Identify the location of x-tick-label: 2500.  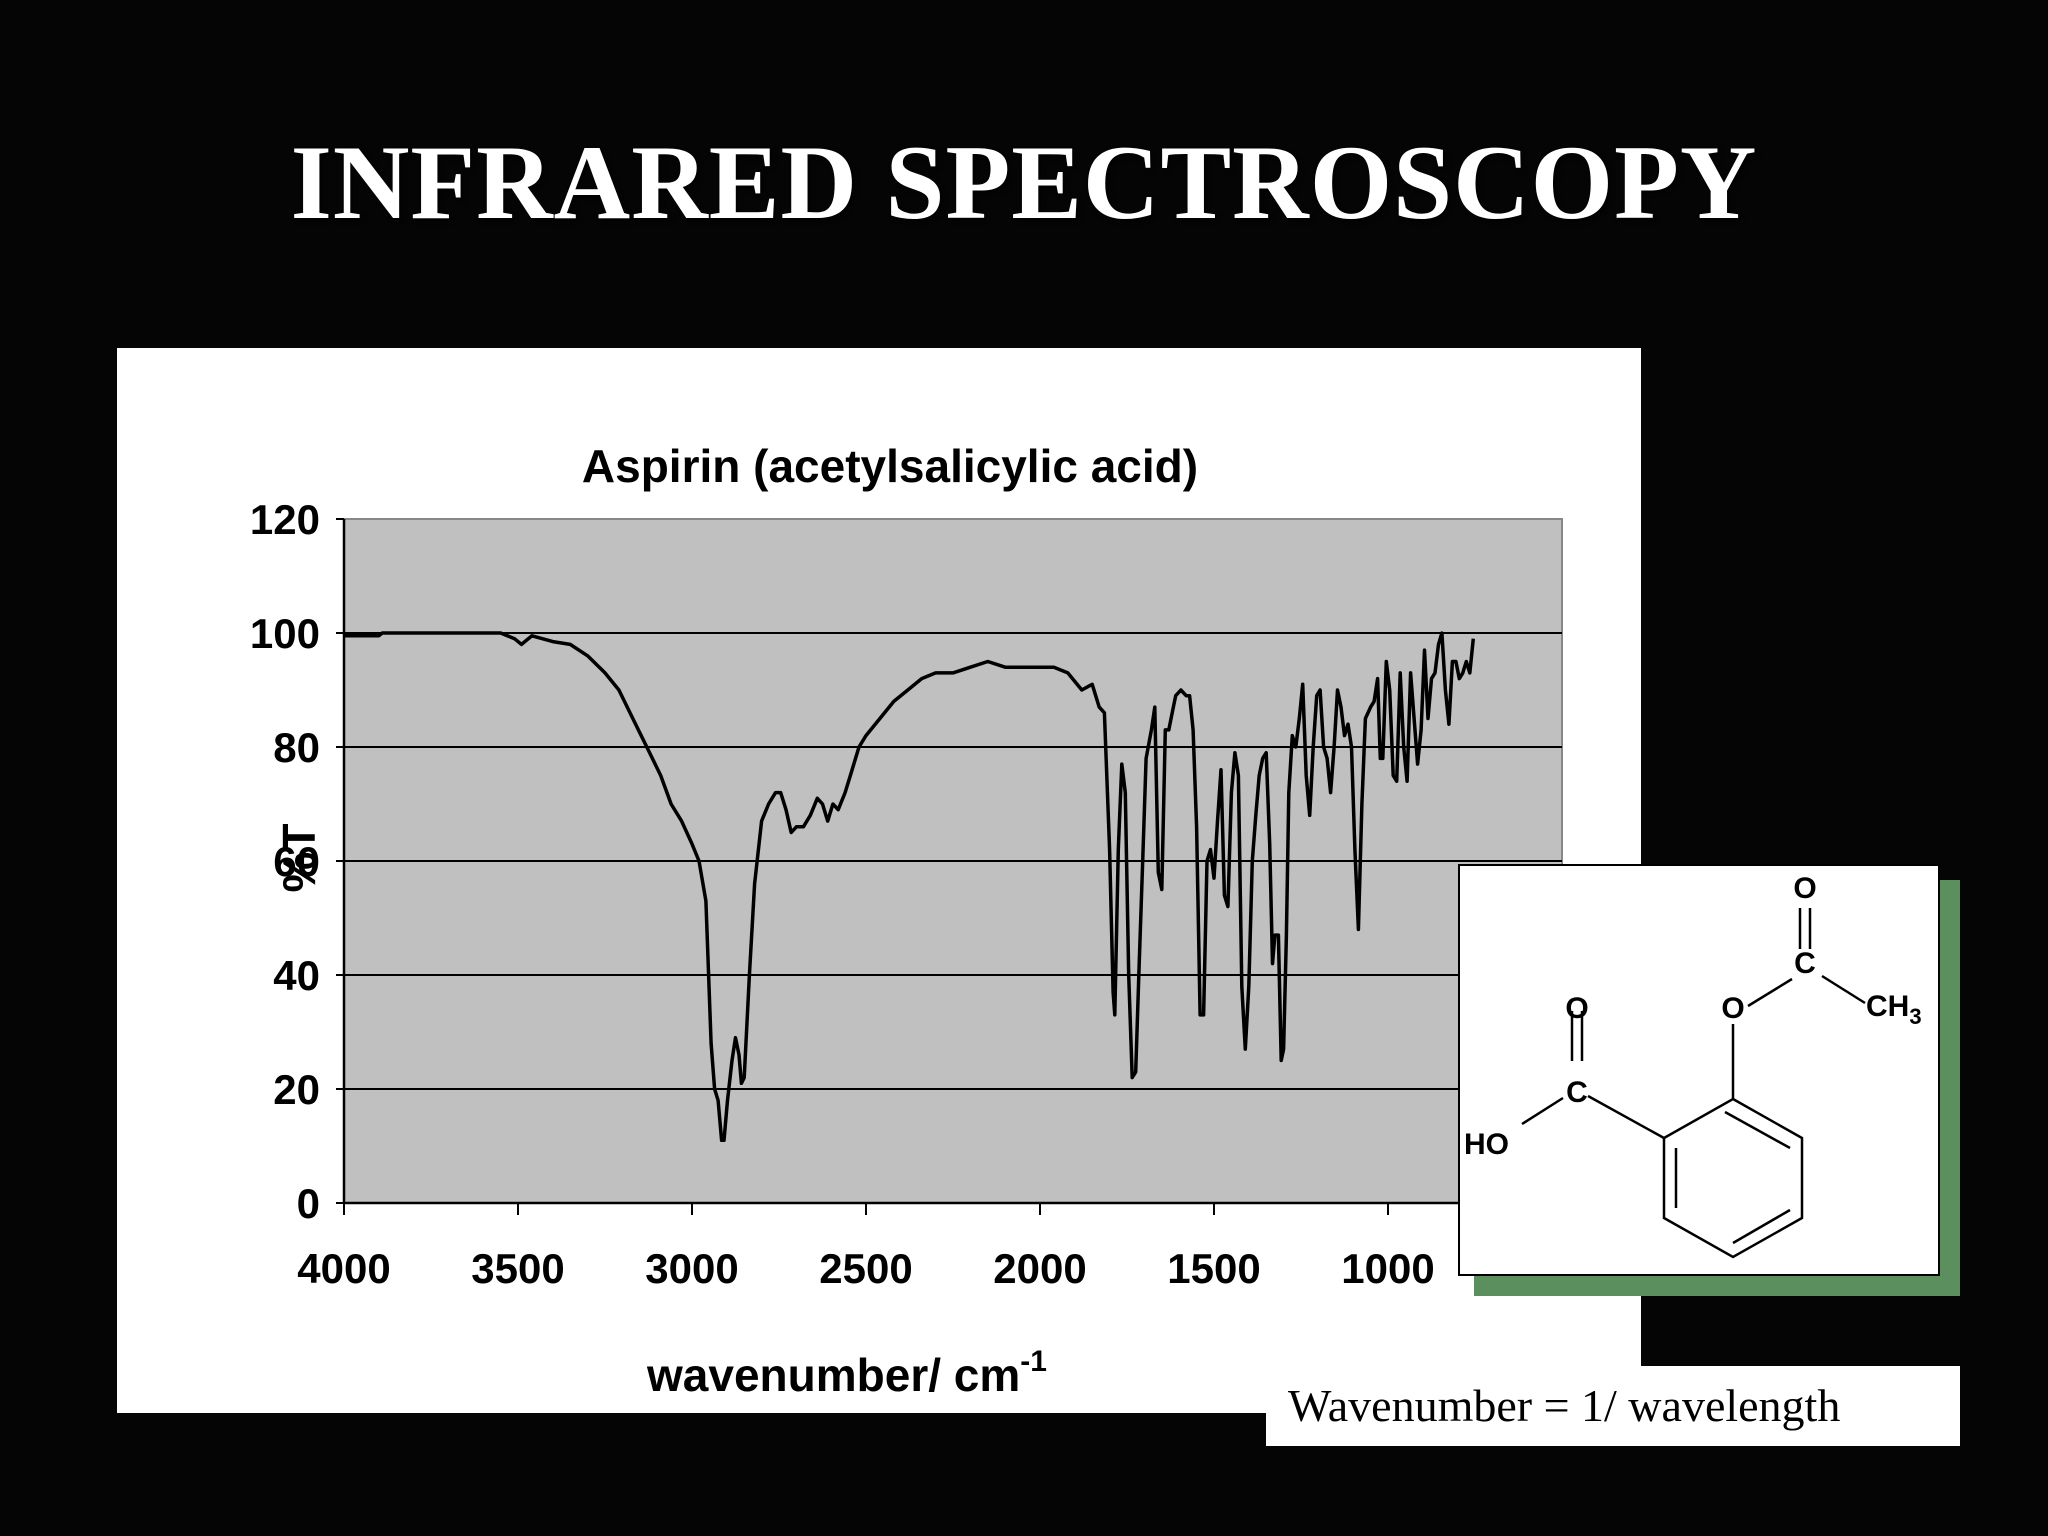
(865, 1268).